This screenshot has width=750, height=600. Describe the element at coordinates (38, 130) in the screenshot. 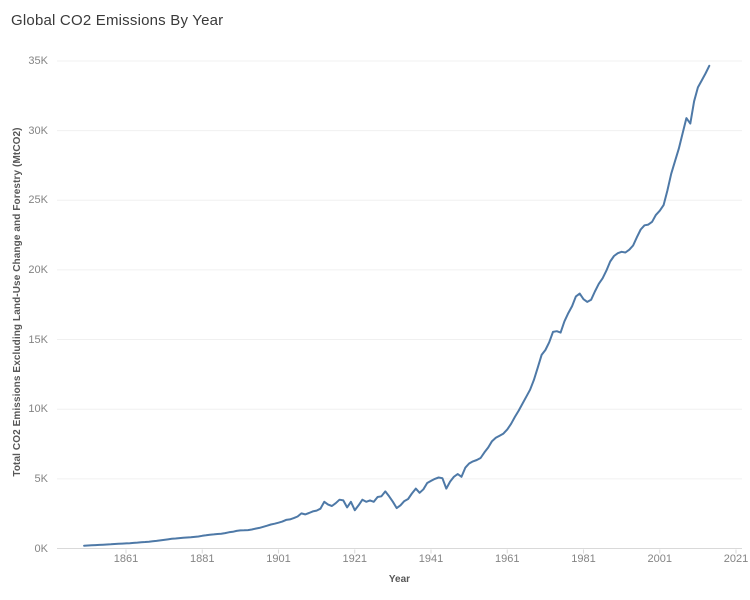

I see `y-tick-label: 30K` at that location.